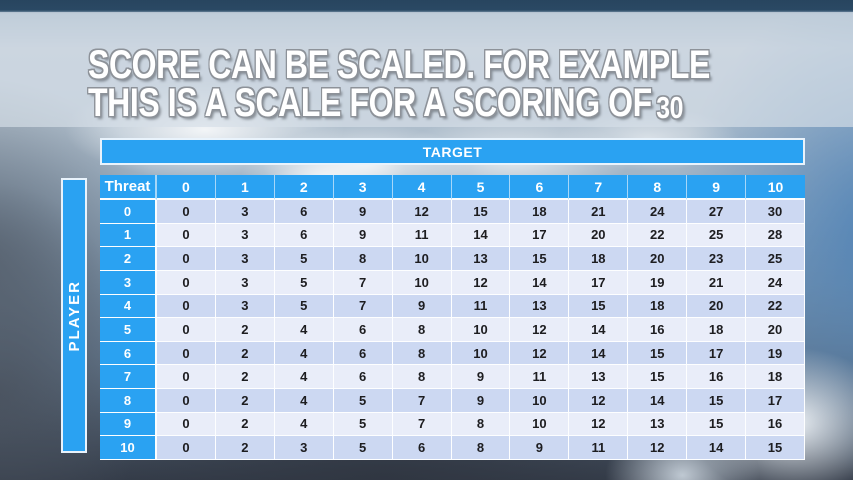 Image resolution: width=853 pixels, height=480 pixels. I want to click on column-header: 5, so click(481, 187).